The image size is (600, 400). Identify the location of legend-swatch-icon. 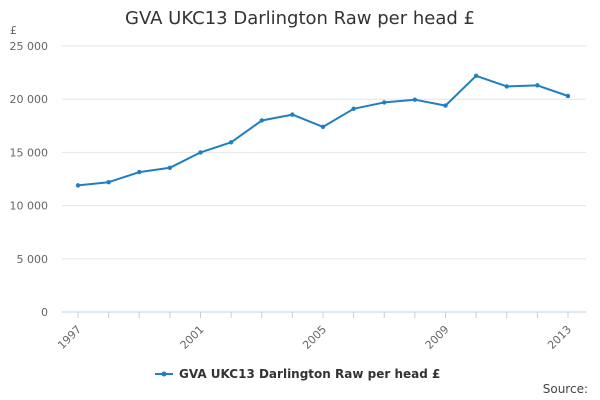
(164, 374).